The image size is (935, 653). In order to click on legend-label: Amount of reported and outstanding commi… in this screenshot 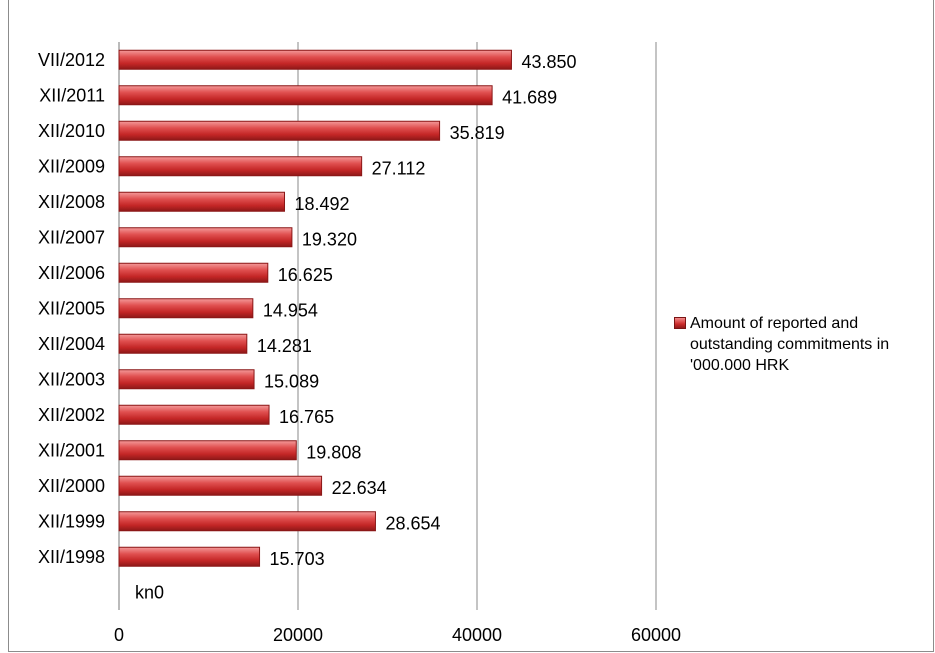, I will do `click(790, 344)`.